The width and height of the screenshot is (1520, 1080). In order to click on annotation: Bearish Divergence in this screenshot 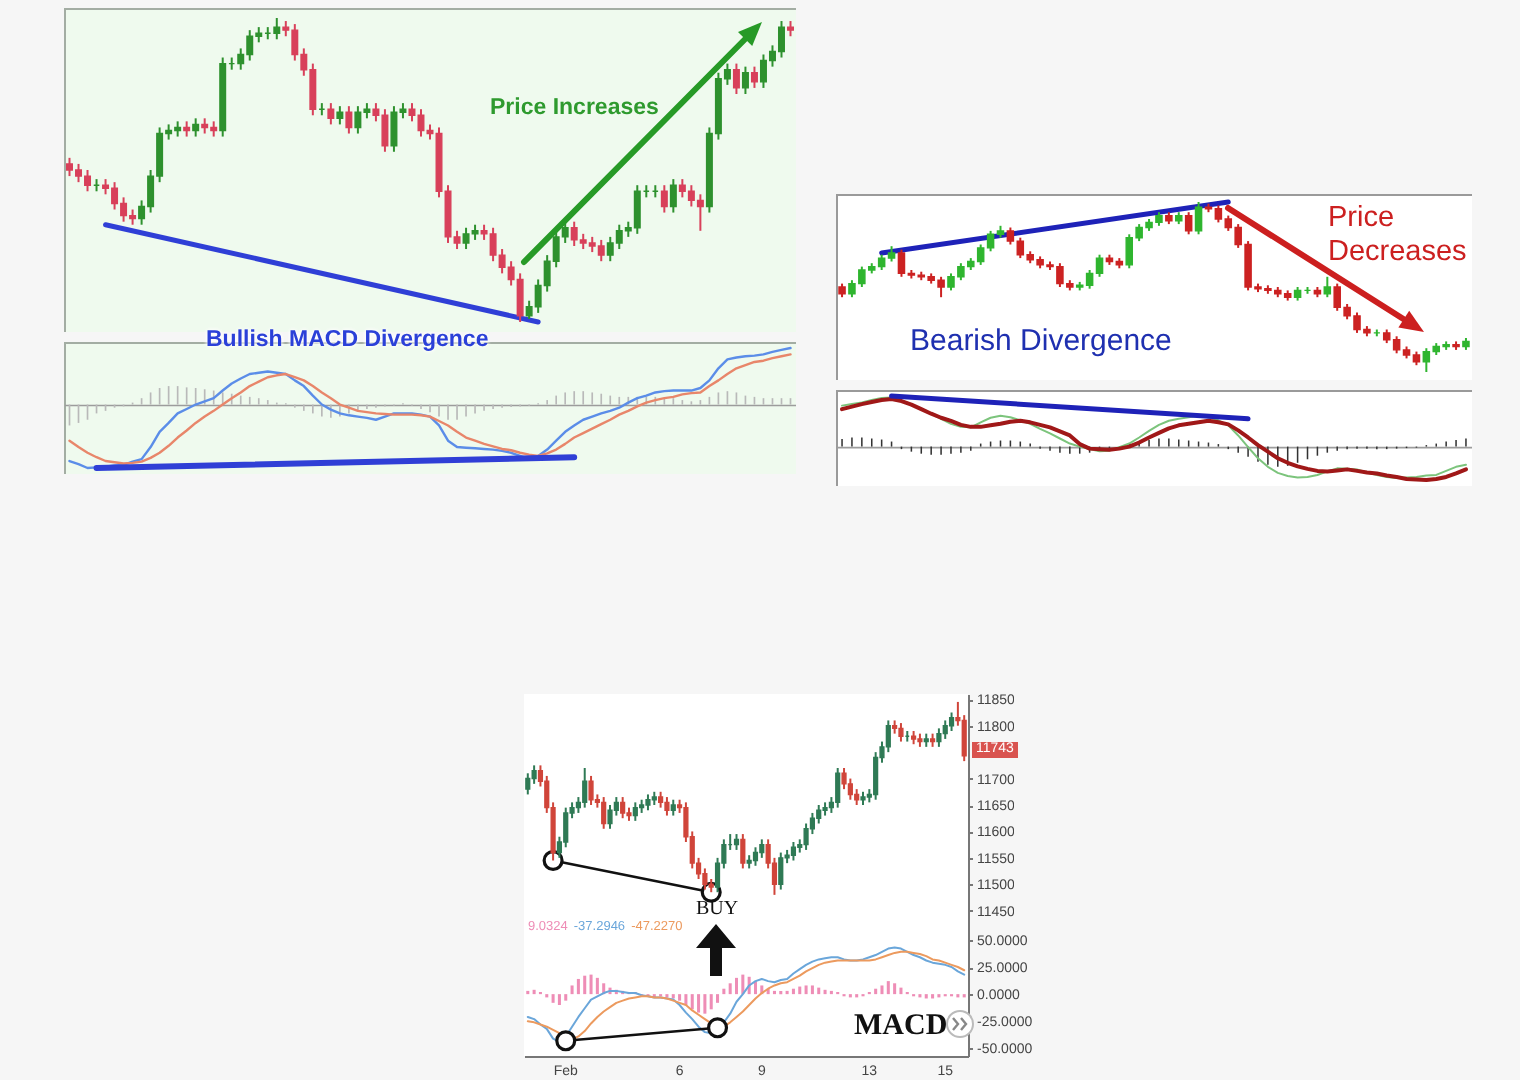, I will do `click(1041, 341)`.